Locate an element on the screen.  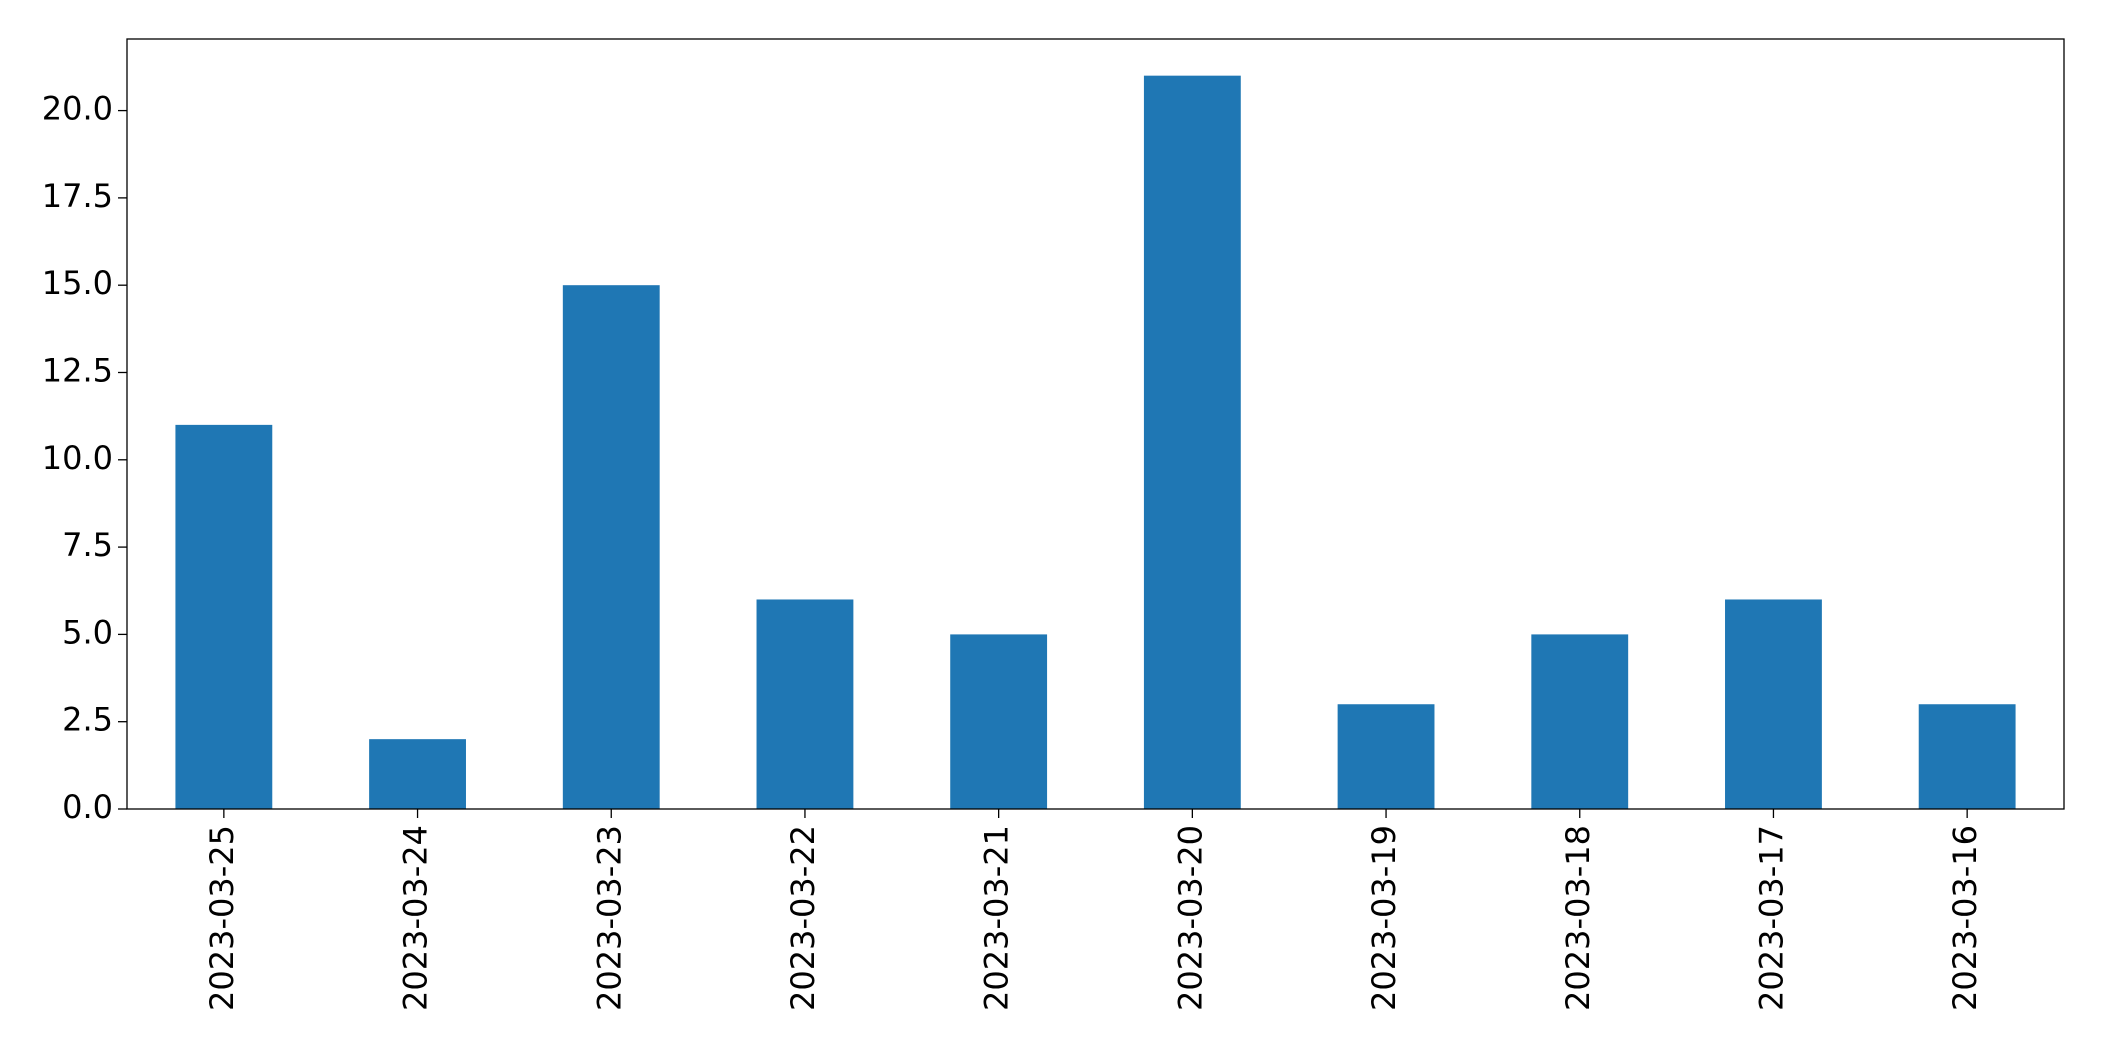
x-tick-label: 2023-03-25 is located at coordinates (222, 918).